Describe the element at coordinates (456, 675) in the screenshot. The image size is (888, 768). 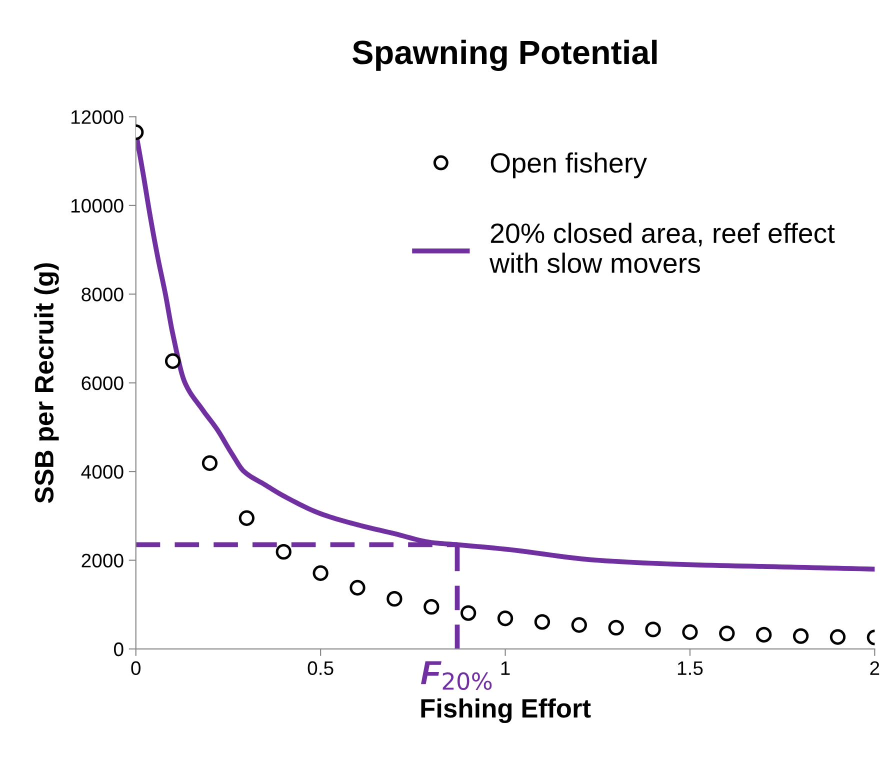
I see `ref-line-label: F$_{20%}$` at that location.